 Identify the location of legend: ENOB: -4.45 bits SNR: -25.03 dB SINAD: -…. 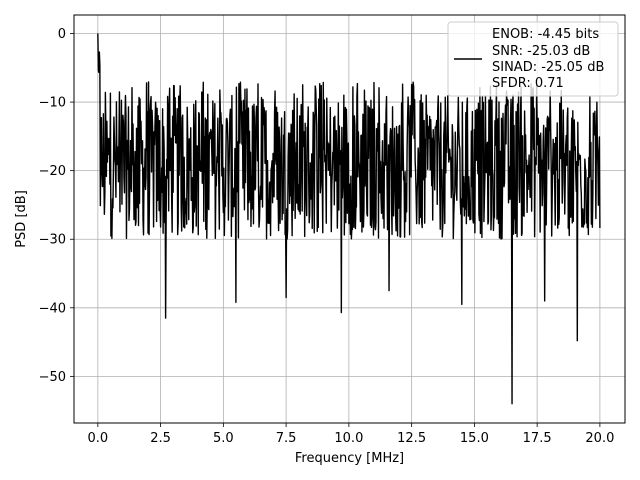
(533, 59).